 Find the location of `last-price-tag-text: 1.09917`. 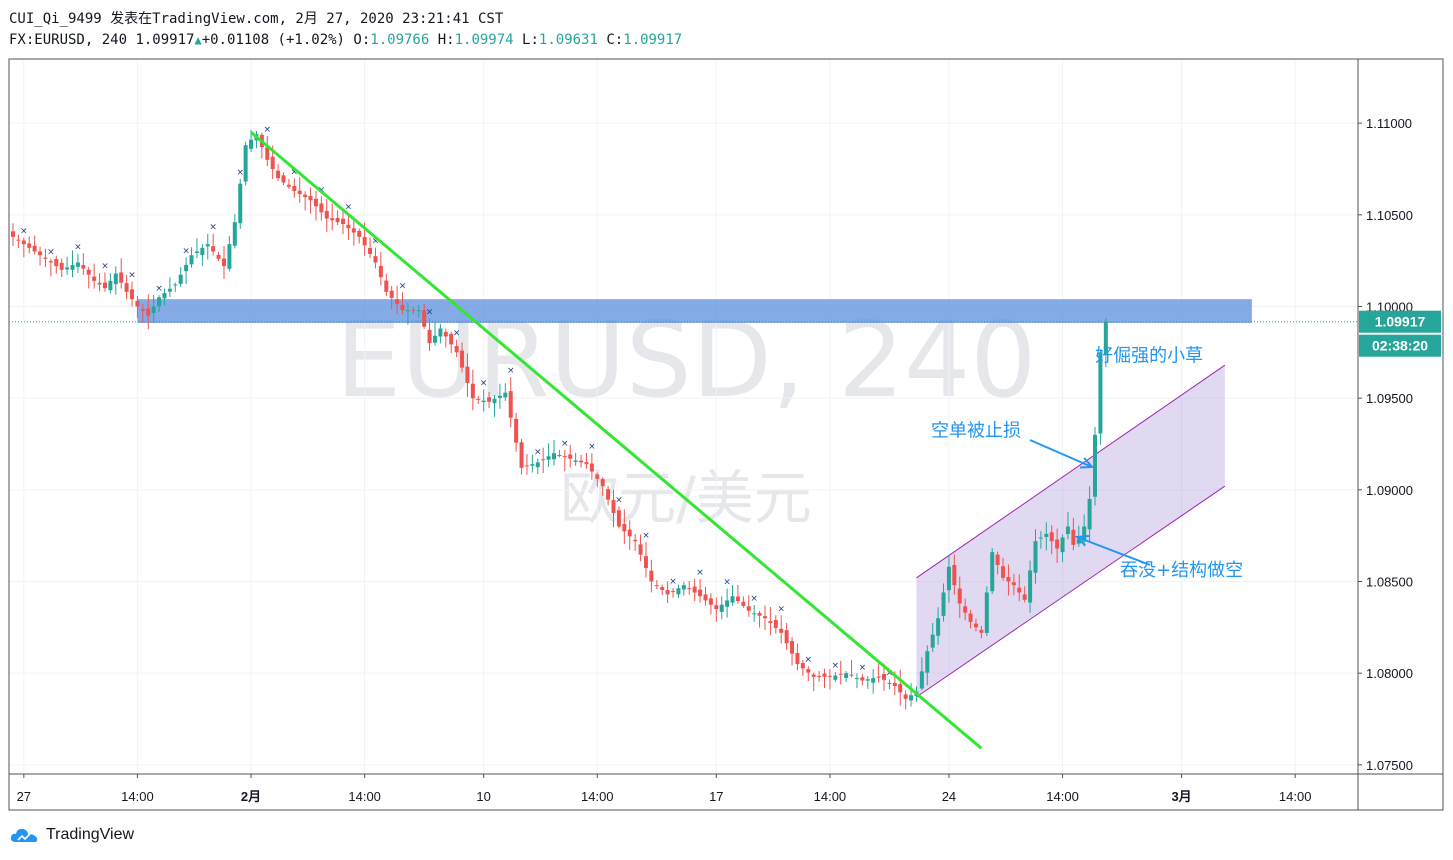

last-price-tag-text: 1.09917 is located at coordinates (1400, 322).